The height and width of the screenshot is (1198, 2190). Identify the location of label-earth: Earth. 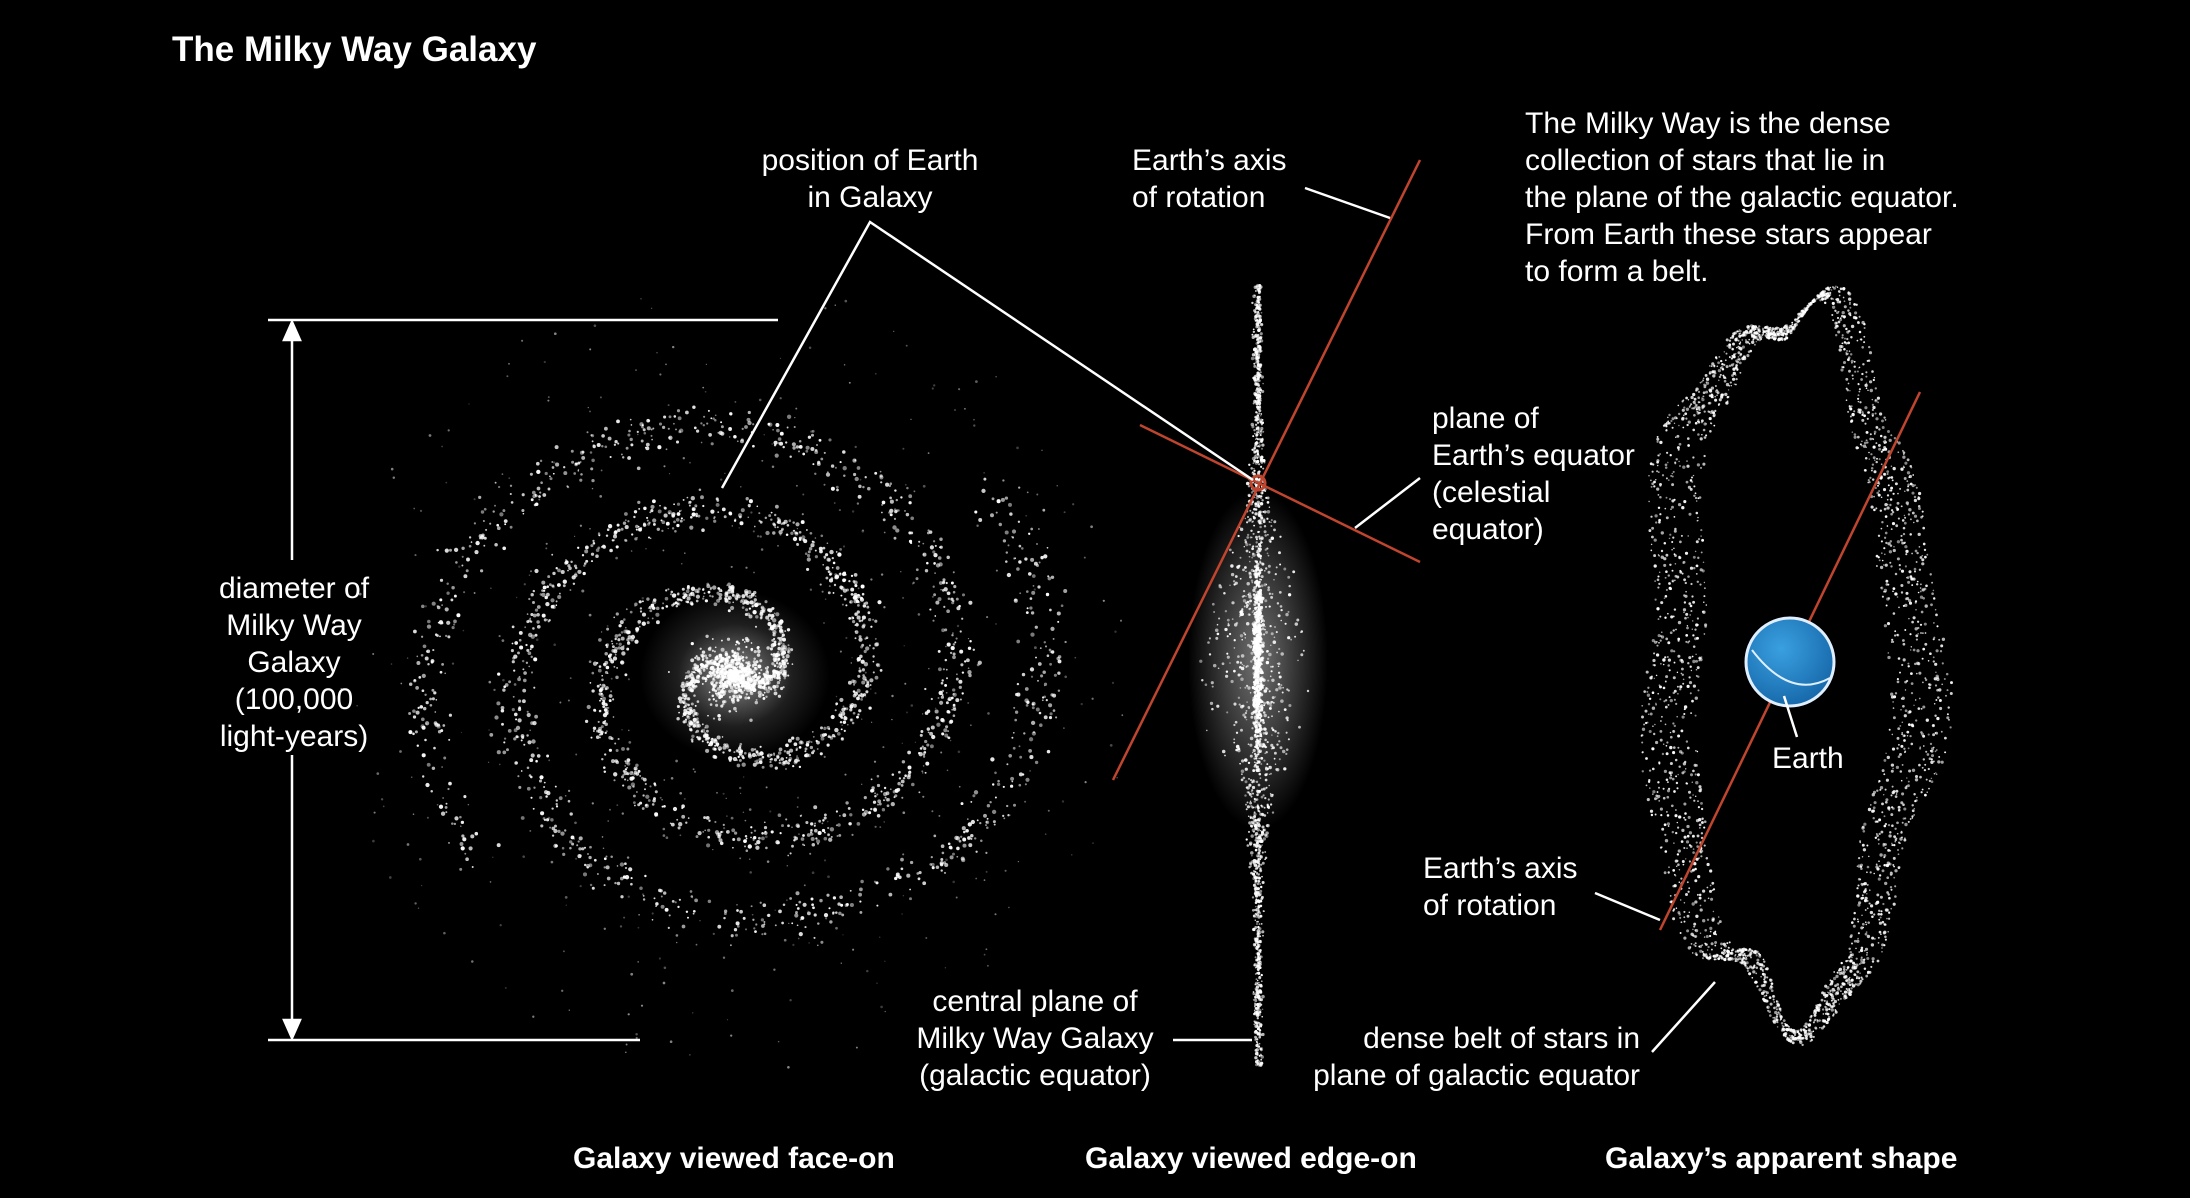
(1808, 758).